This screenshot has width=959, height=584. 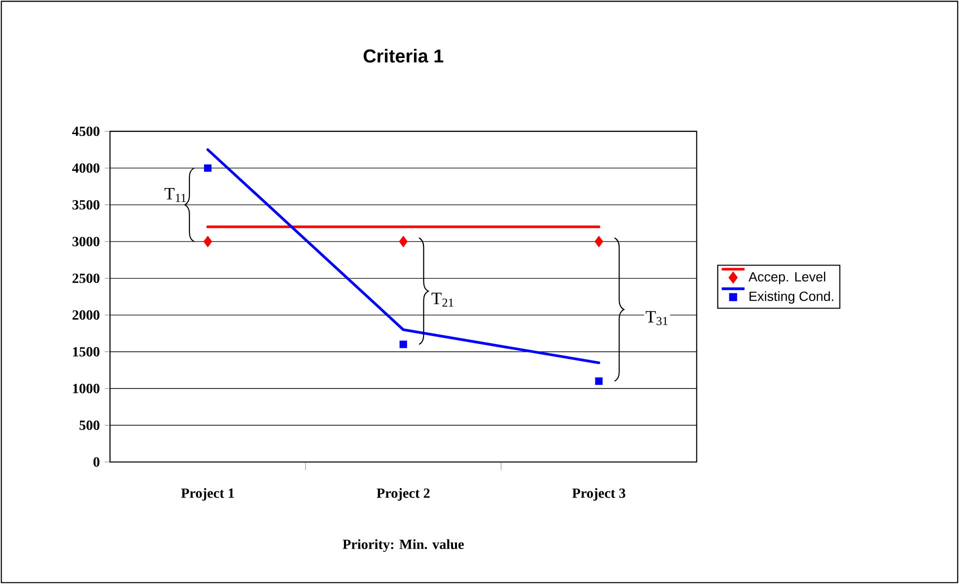 What do you see at coordinates (86, 205) in the screenshot?
I see `y-tick-label: 3500` at bounding box center [86, 205].